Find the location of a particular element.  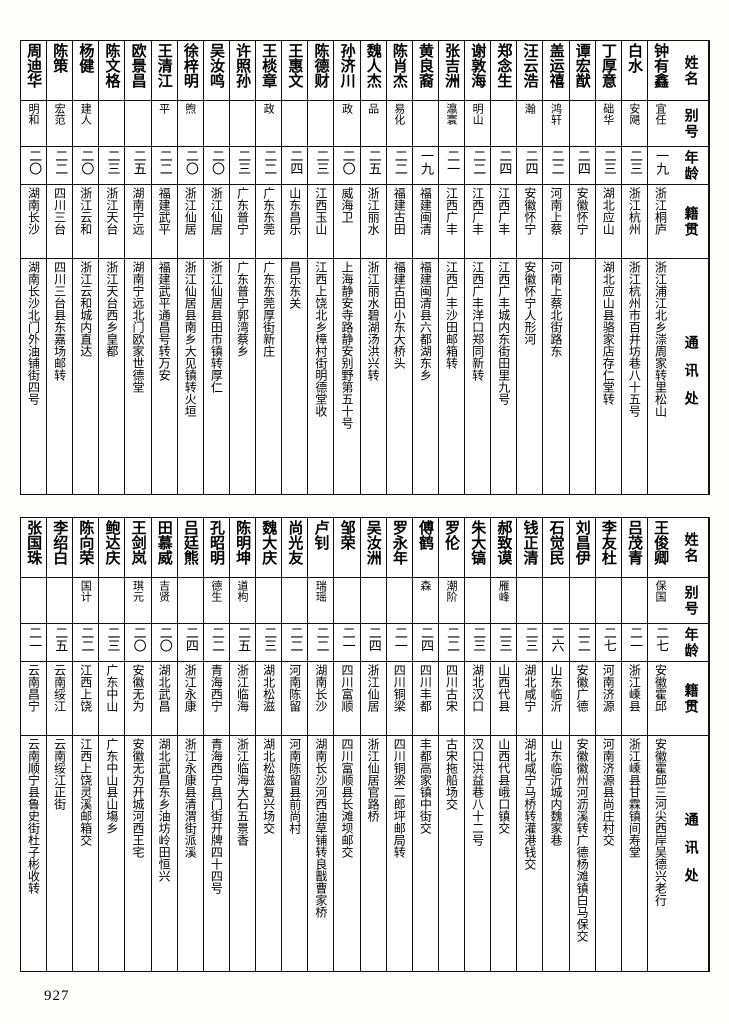

person-name: 刘昌伊 is located at coordinates (582, 548).